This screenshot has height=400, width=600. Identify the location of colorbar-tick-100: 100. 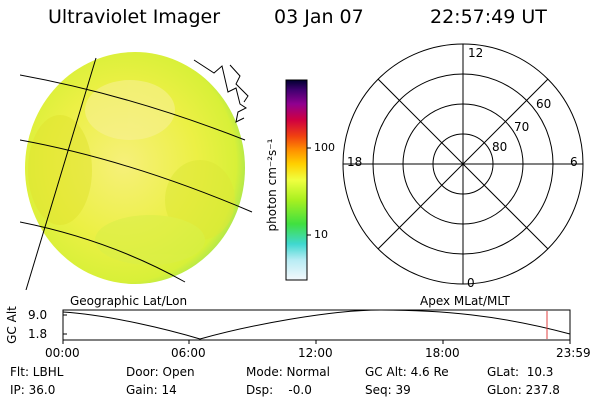
(324, 147).